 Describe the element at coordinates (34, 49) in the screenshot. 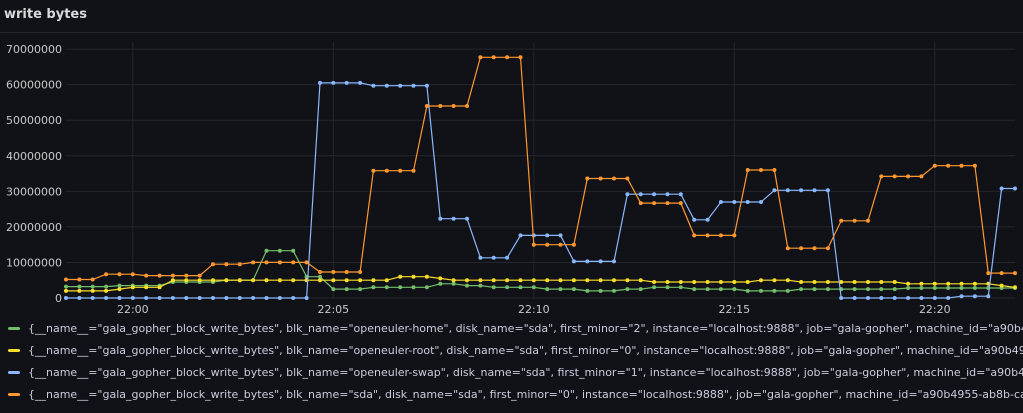

I see `y-tick-label: 70000000` at that location.